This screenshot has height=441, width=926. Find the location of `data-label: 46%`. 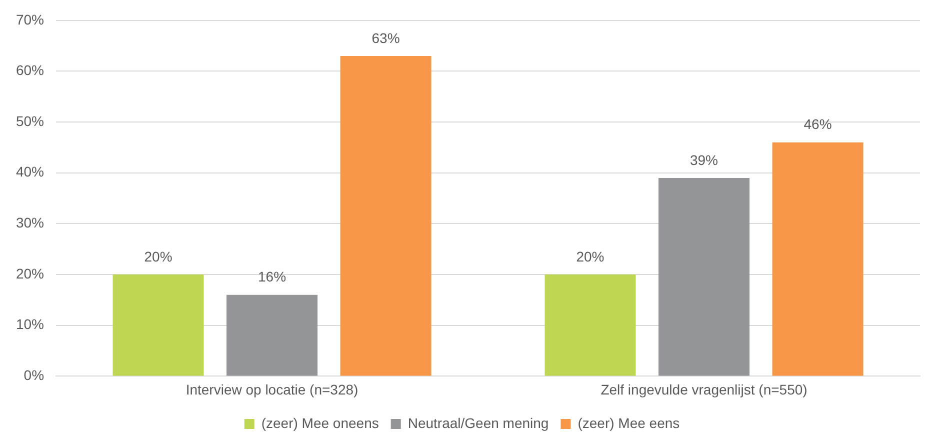

data-label: 46% is located at coordinates (818, 124).